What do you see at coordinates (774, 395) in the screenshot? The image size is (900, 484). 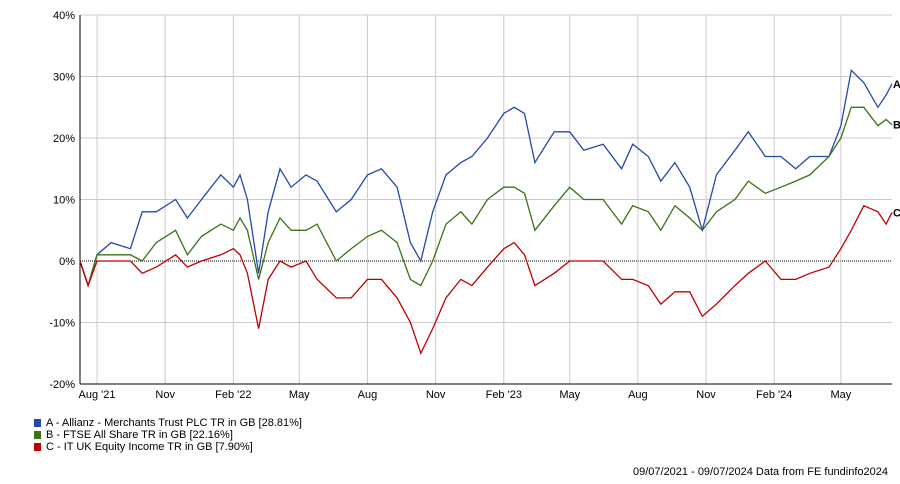 I see `x-tick-label: Feb '24` at bounding box center [774, 395].